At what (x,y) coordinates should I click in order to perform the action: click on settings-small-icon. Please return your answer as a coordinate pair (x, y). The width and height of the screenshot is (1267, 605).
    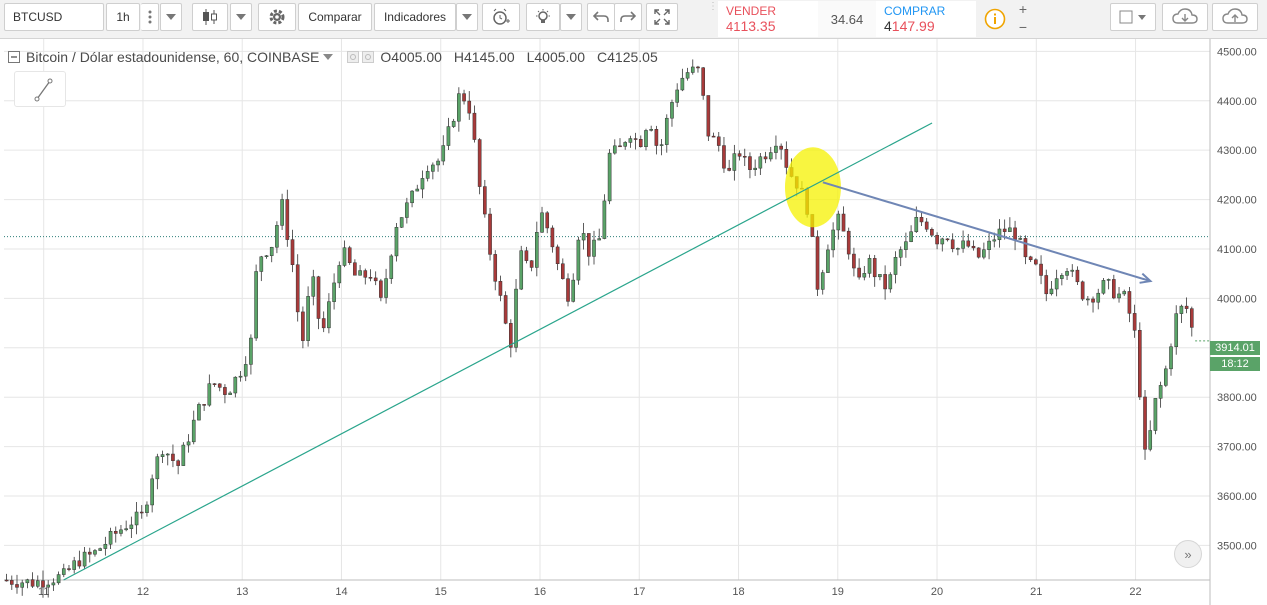
    Looking at the image, I should click on (368, 57).